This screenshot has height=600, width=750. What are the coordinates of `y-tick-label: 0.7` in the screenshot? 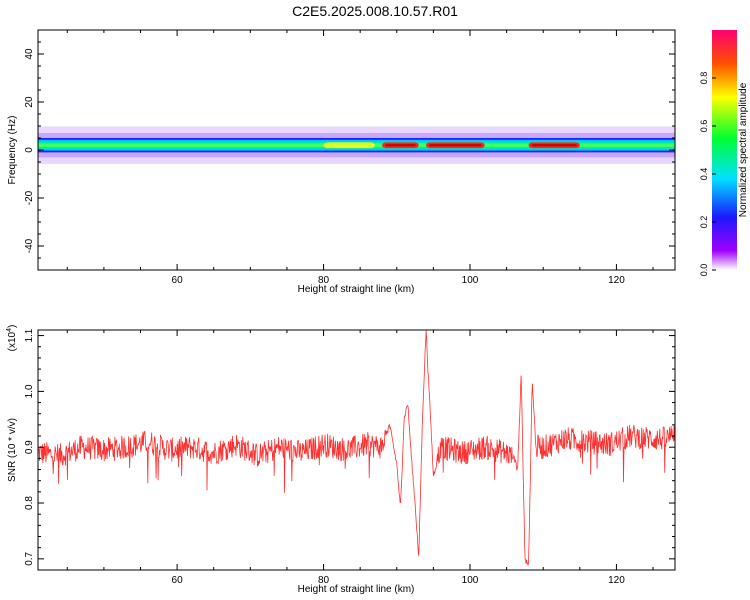 It's located at (29, 558).